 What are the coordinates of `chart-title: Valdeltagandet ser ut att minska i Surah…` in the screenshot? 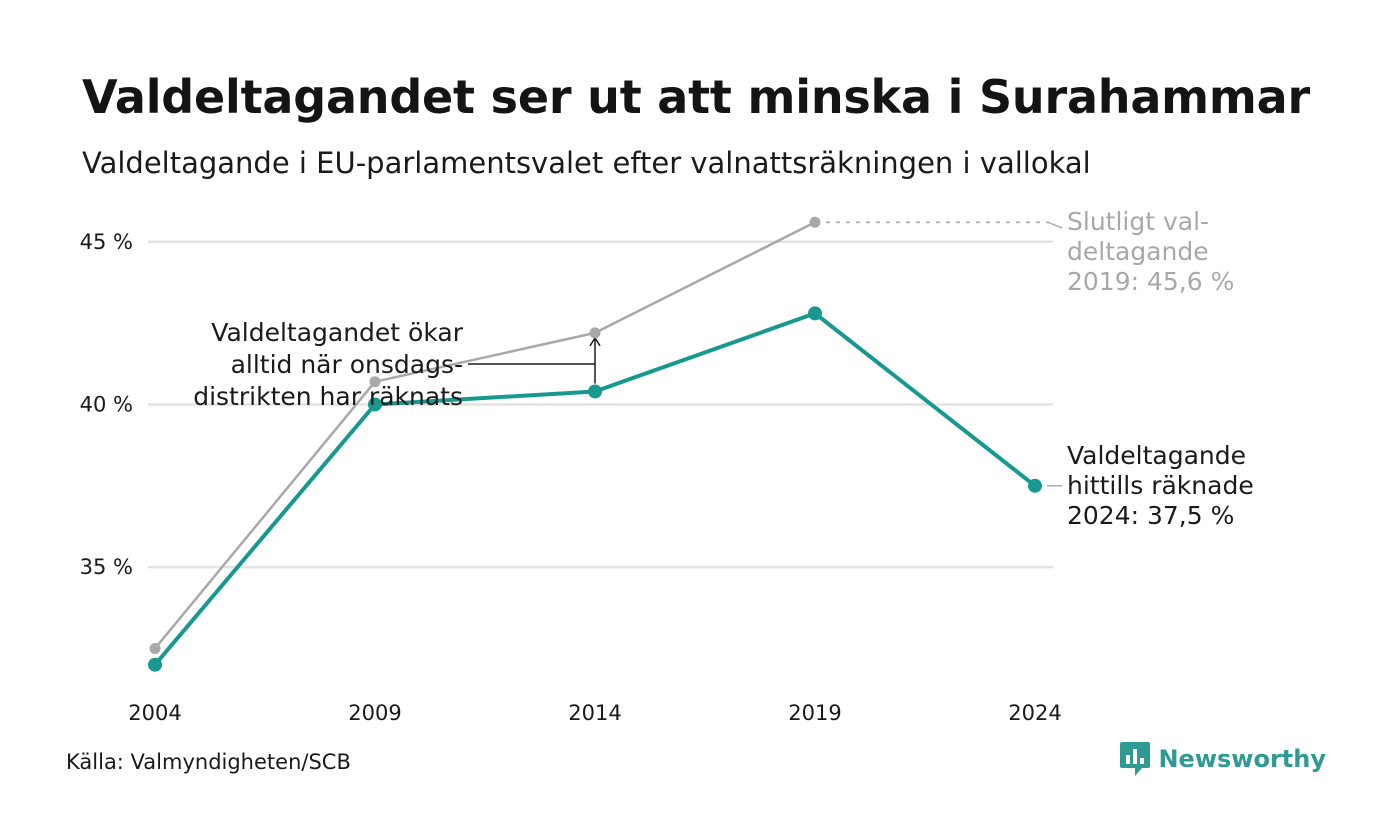 It's located at (696, 97).